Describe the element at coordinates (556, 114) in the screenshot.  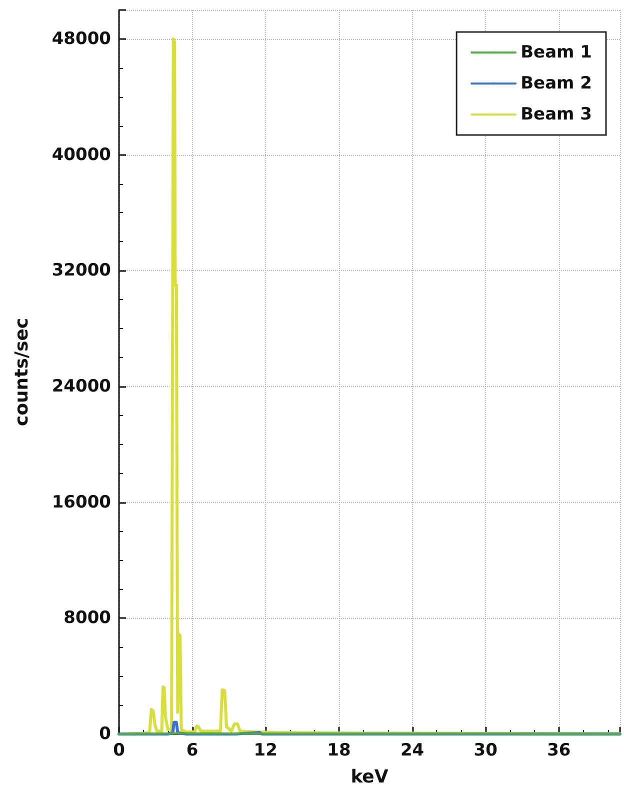
I see `legend-label: Beam 3` at that location.